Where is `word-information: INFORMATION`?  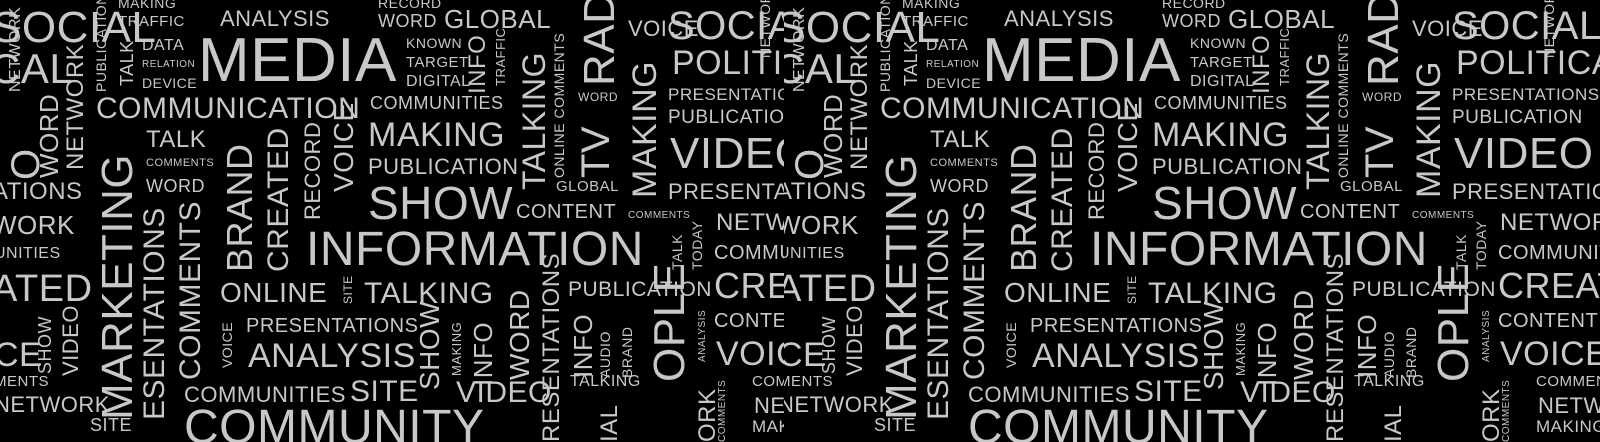 word-information: INFORMATION is located at coordinates (1259, 249).